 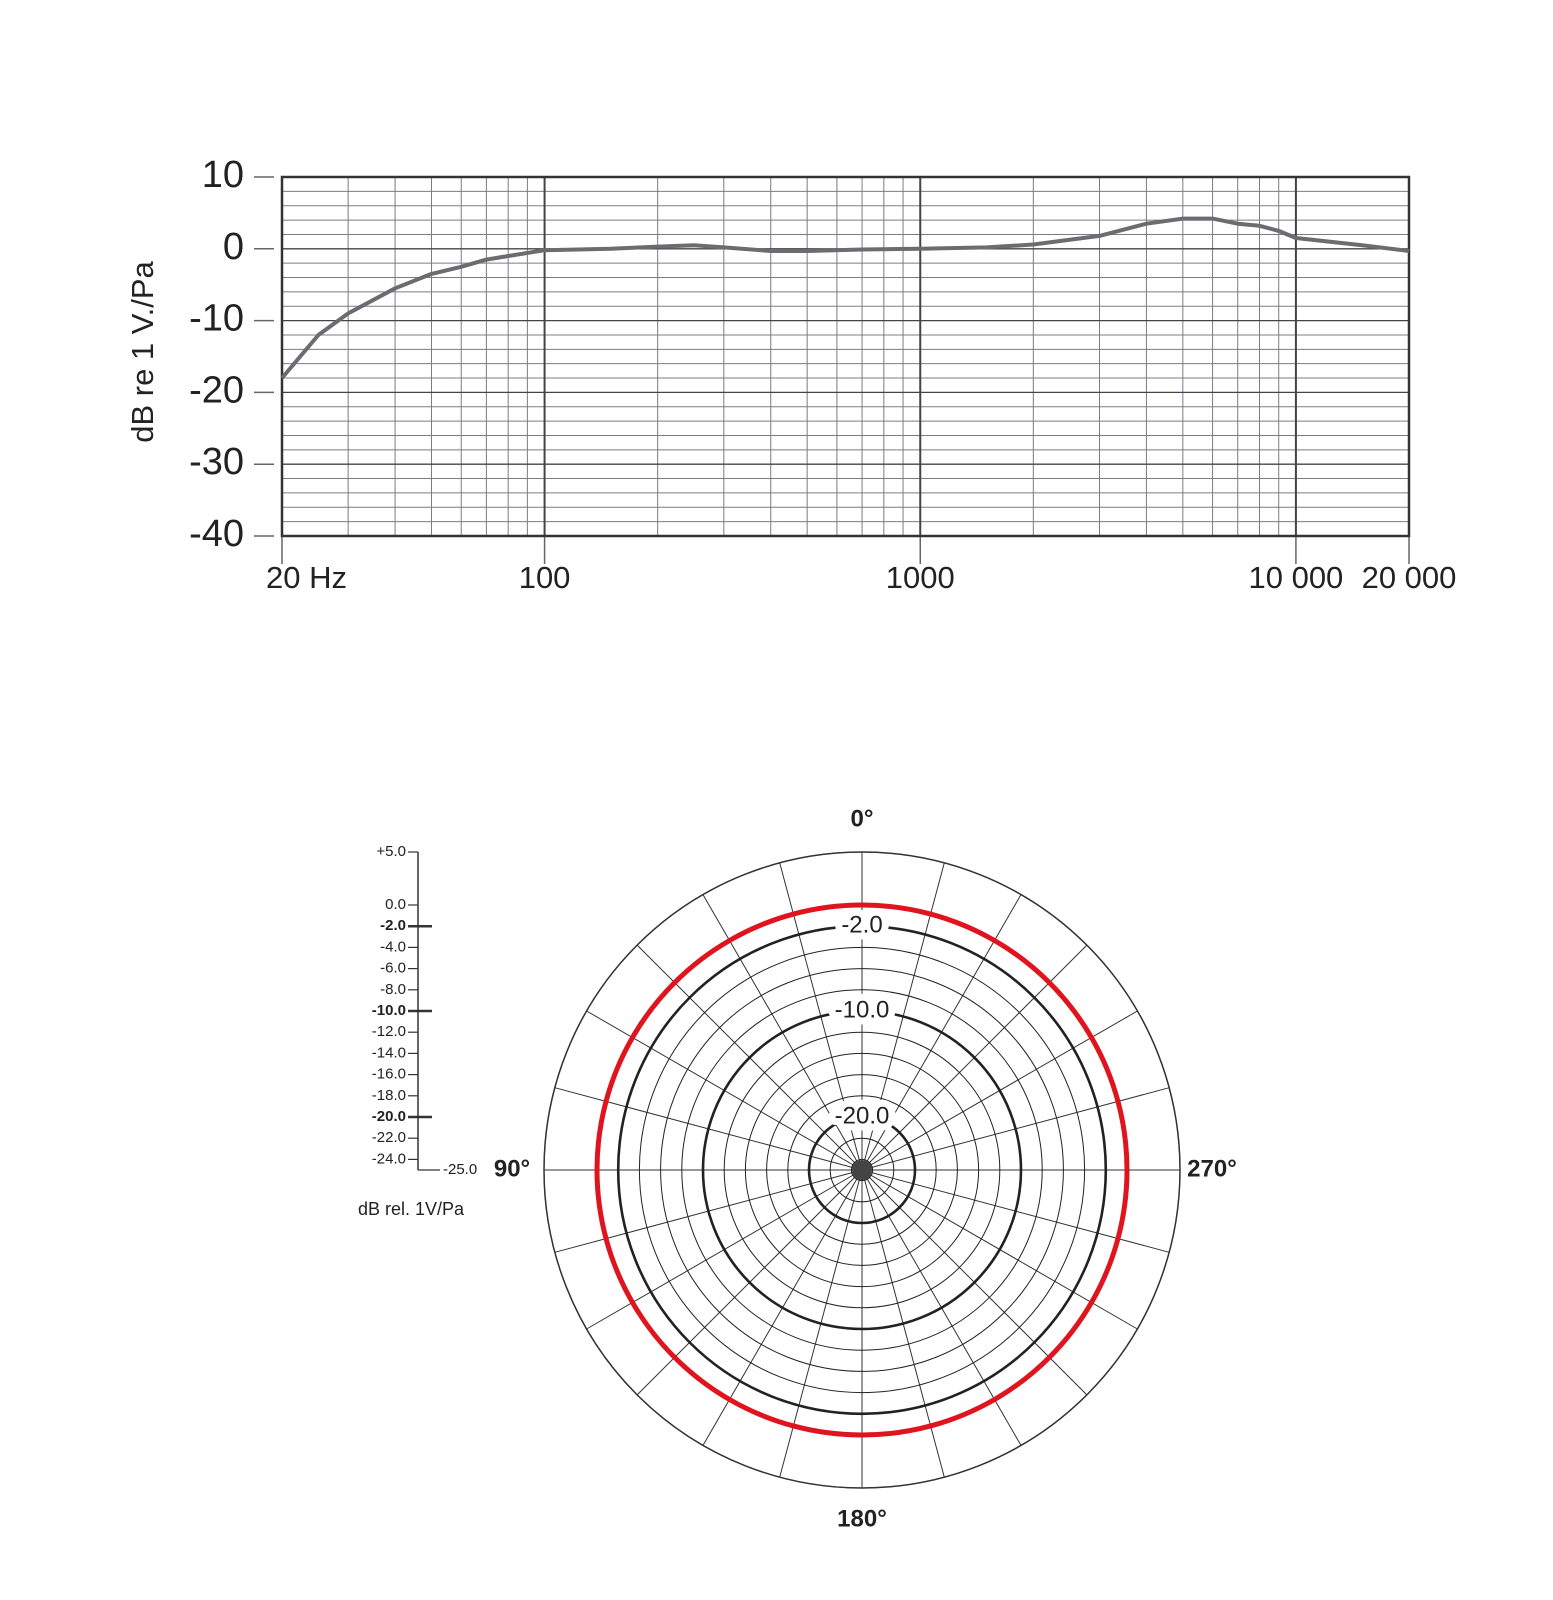 I want to click on angle-label: 90°, so click(x=512, y=1168).